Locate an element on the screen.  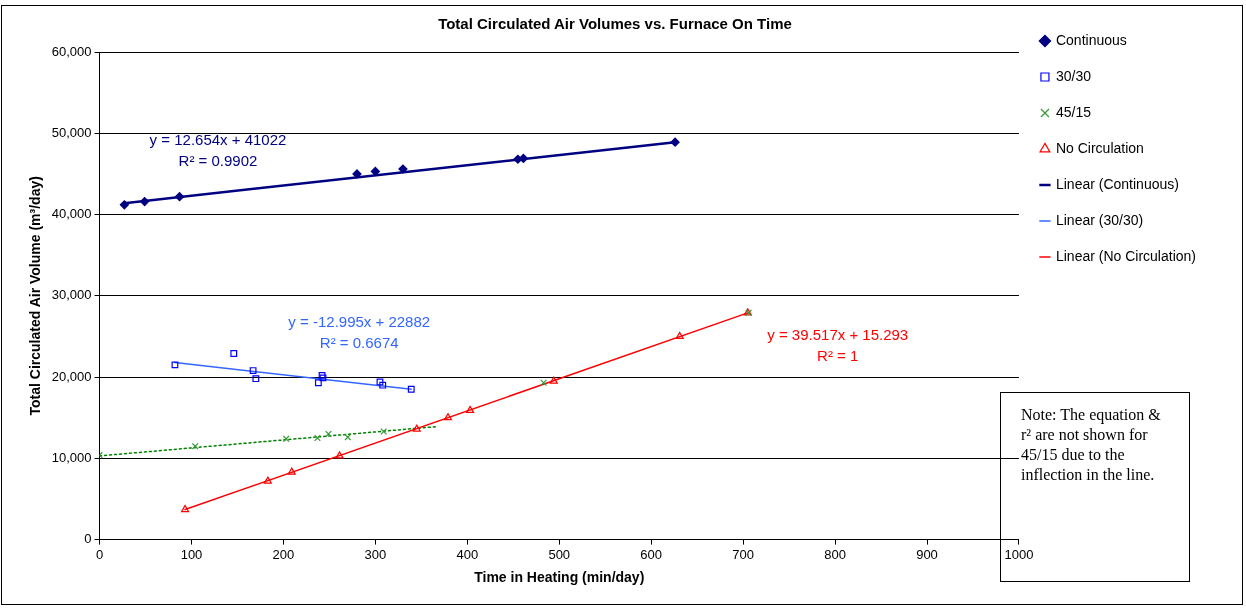
x-tick-label: 300 is located at coordinates (375, 554).